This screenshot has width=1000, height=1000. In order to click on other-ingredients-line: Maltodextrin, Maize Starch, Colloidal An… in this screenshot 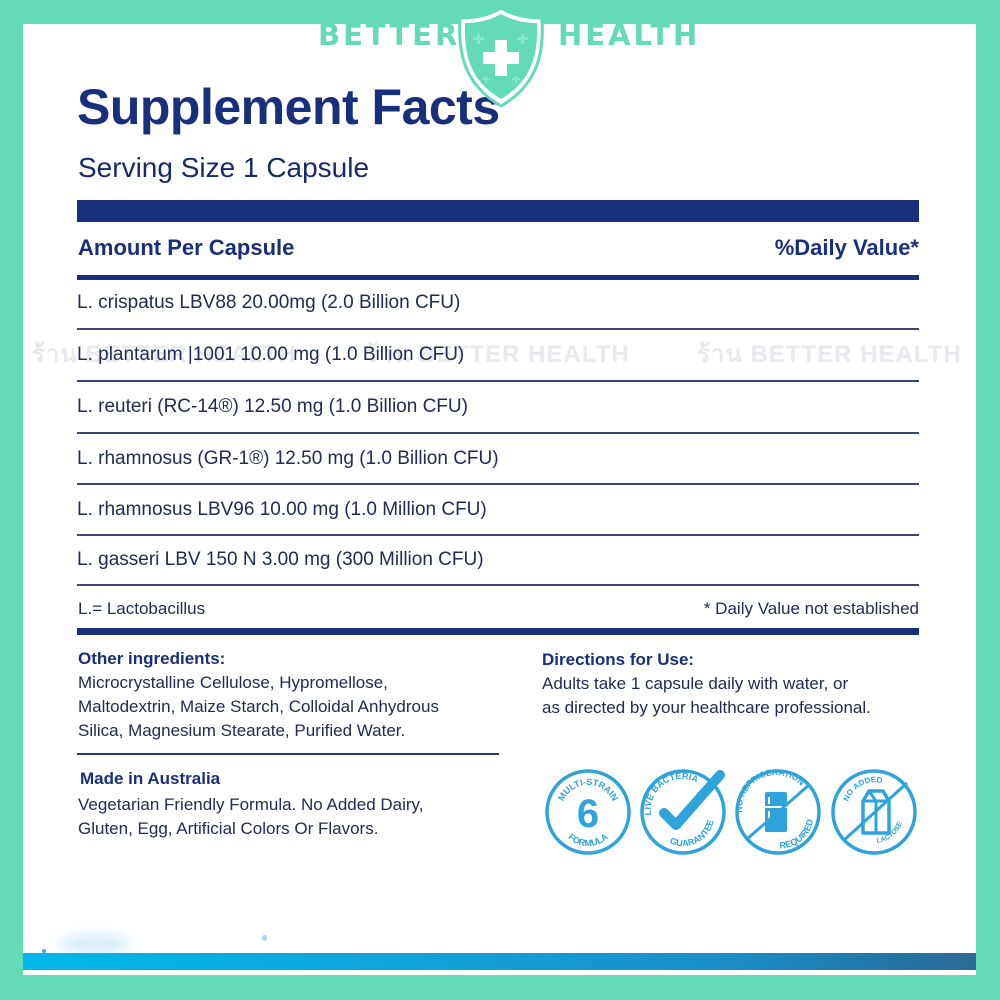, I will do `click(258, 706)`.